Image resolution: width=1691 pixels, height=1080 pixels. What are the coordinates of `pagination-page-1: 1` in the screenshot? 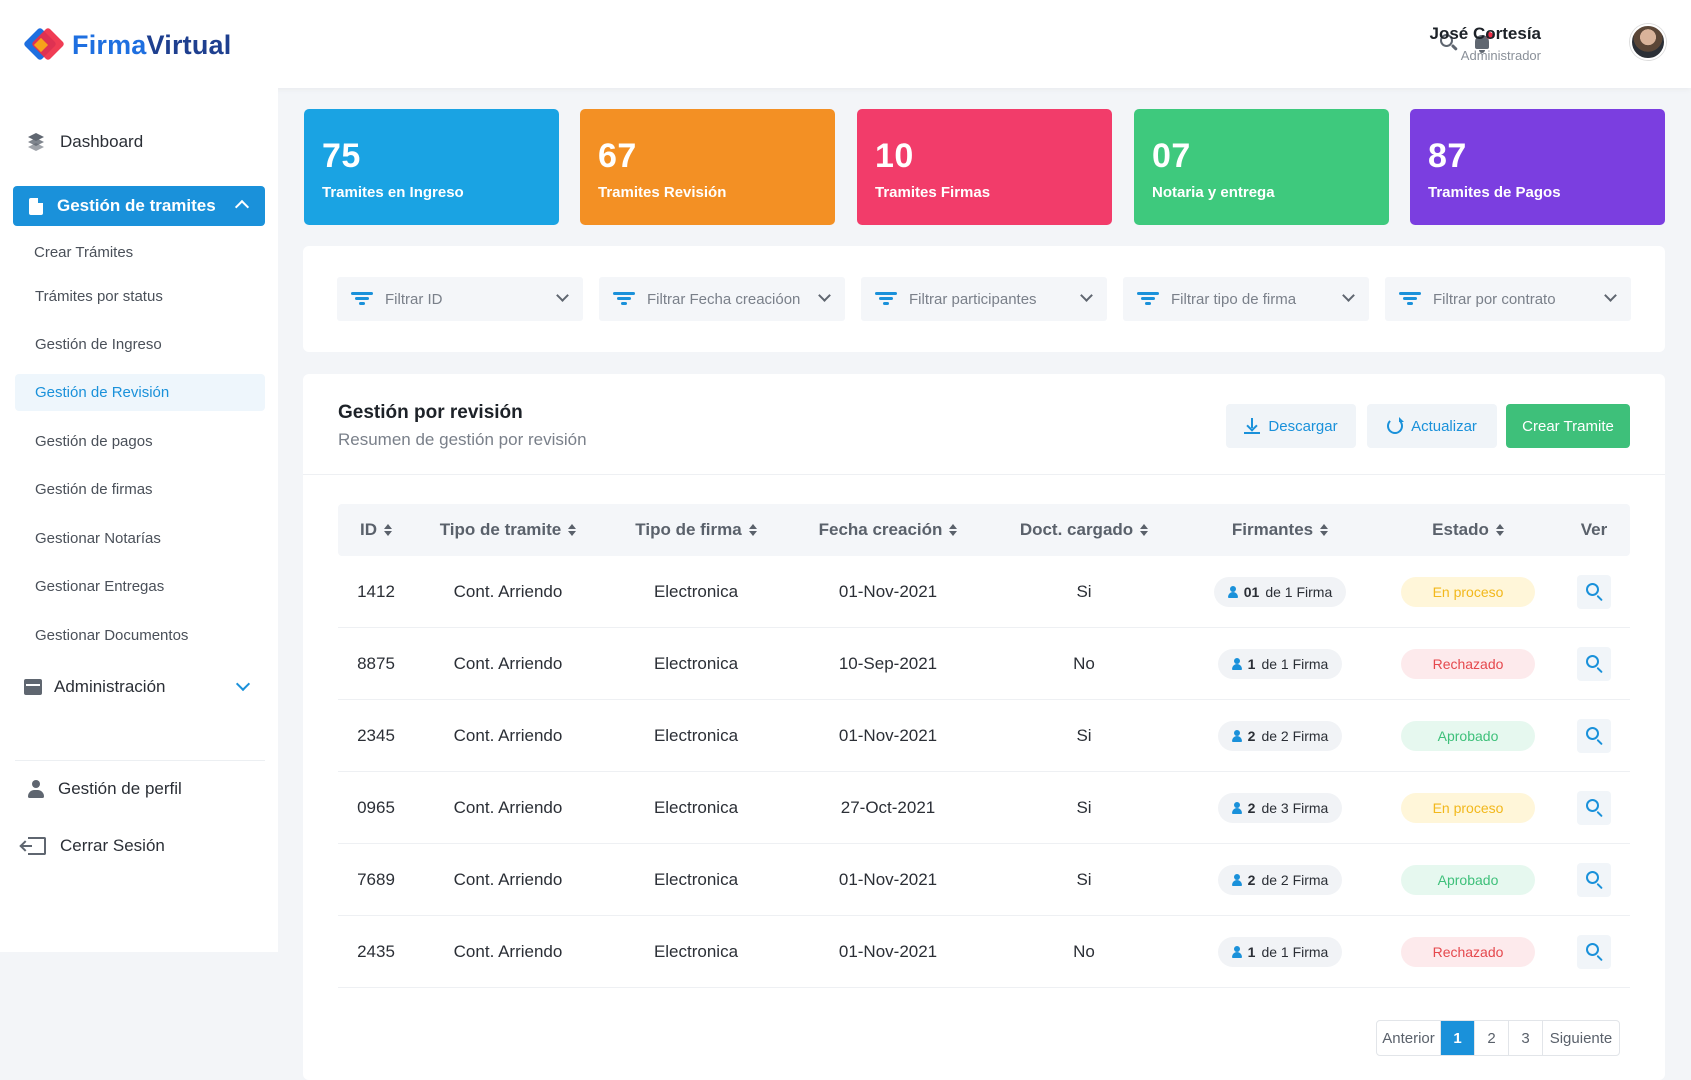 It's located at (1458, 1038).